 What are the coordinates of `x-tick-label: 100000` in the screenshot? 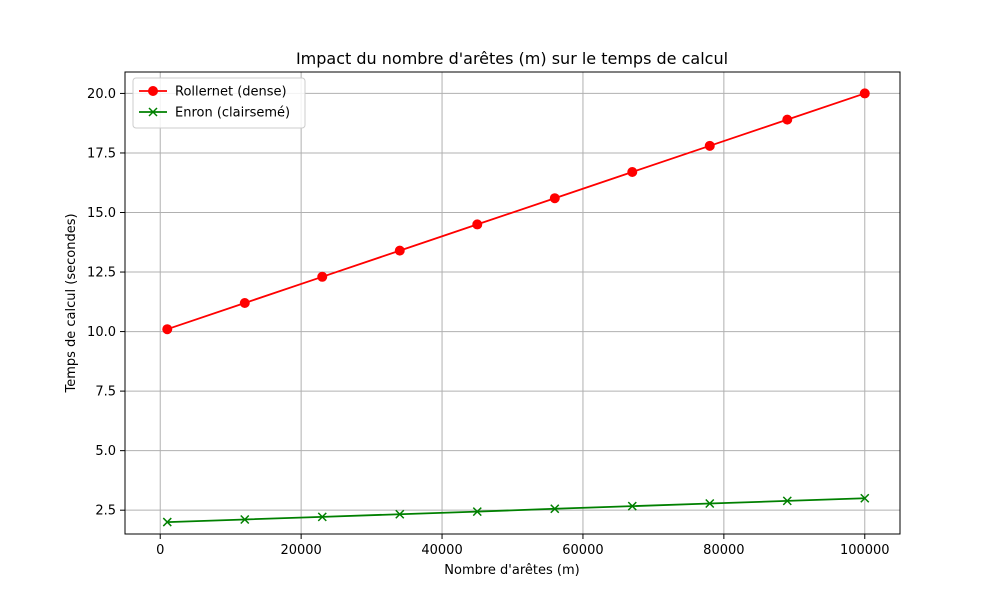 It's located at (865, 550).